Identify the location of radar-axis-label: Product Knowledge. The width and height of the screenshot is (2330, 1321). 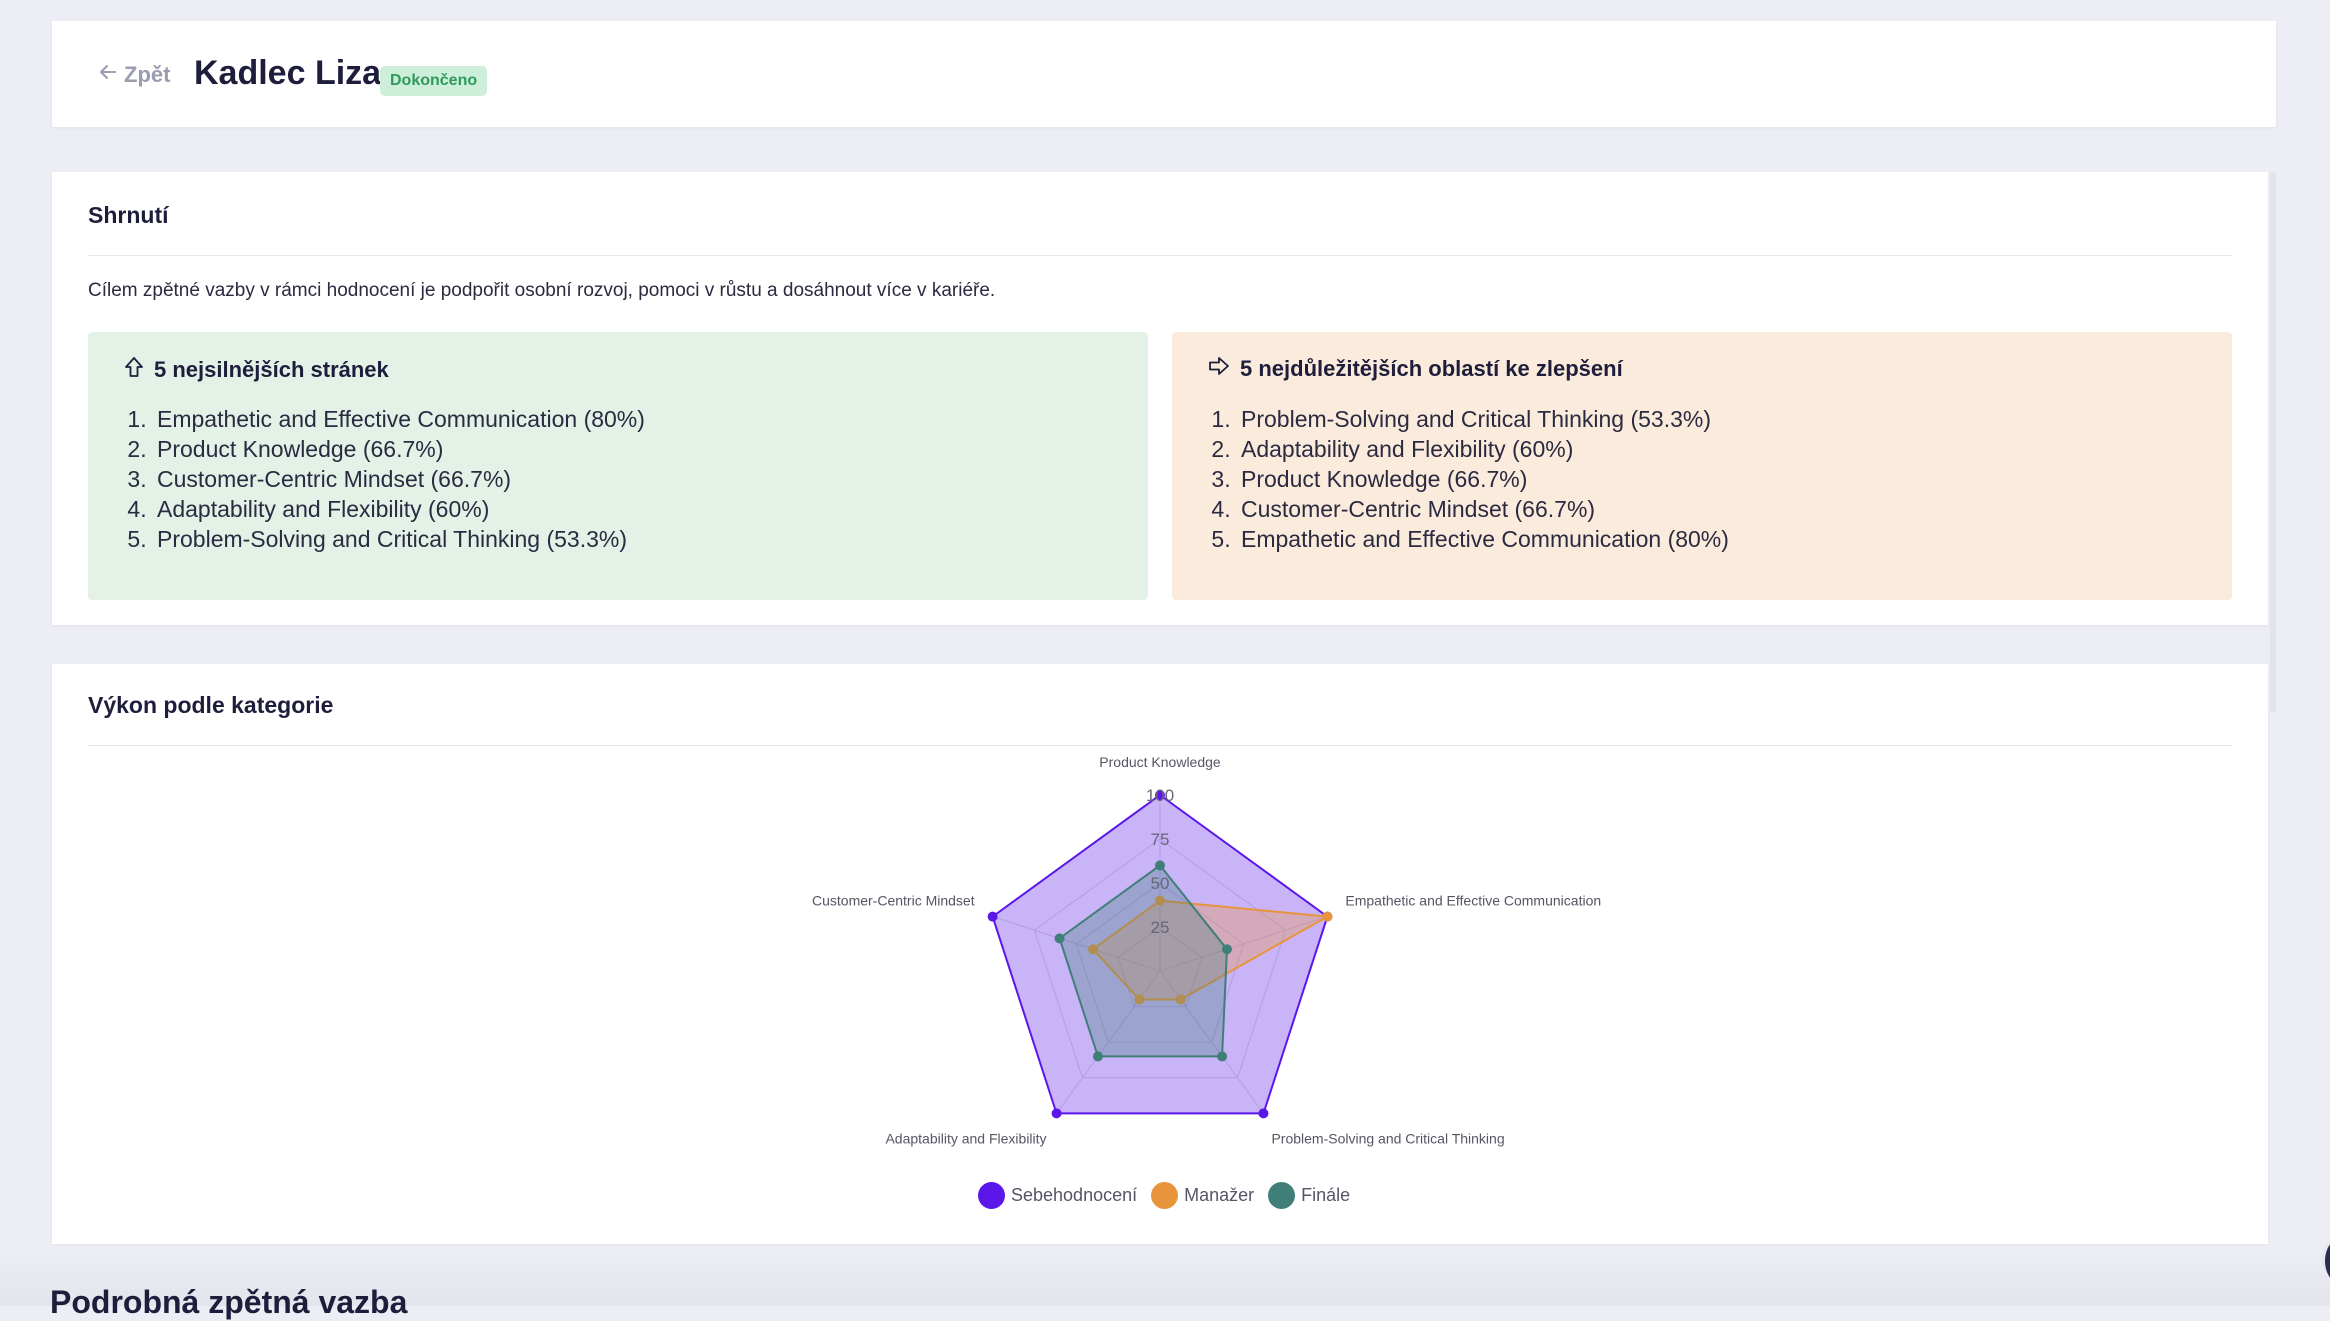
(1160, 762).